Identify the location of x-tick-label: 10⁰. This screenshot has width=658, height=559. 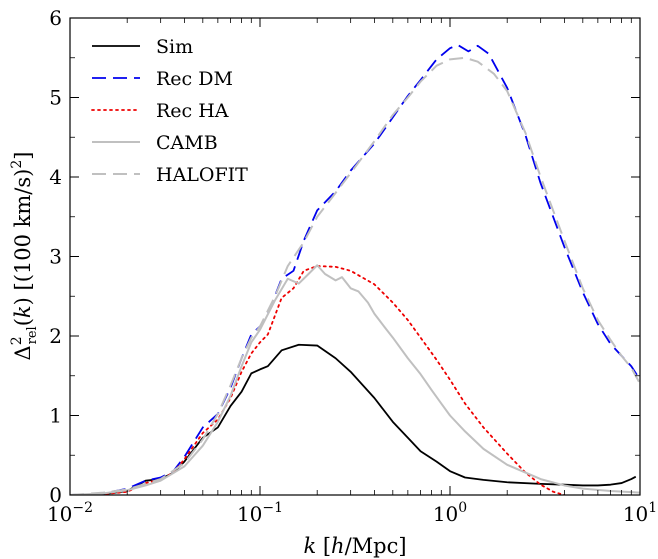
(450, 513).